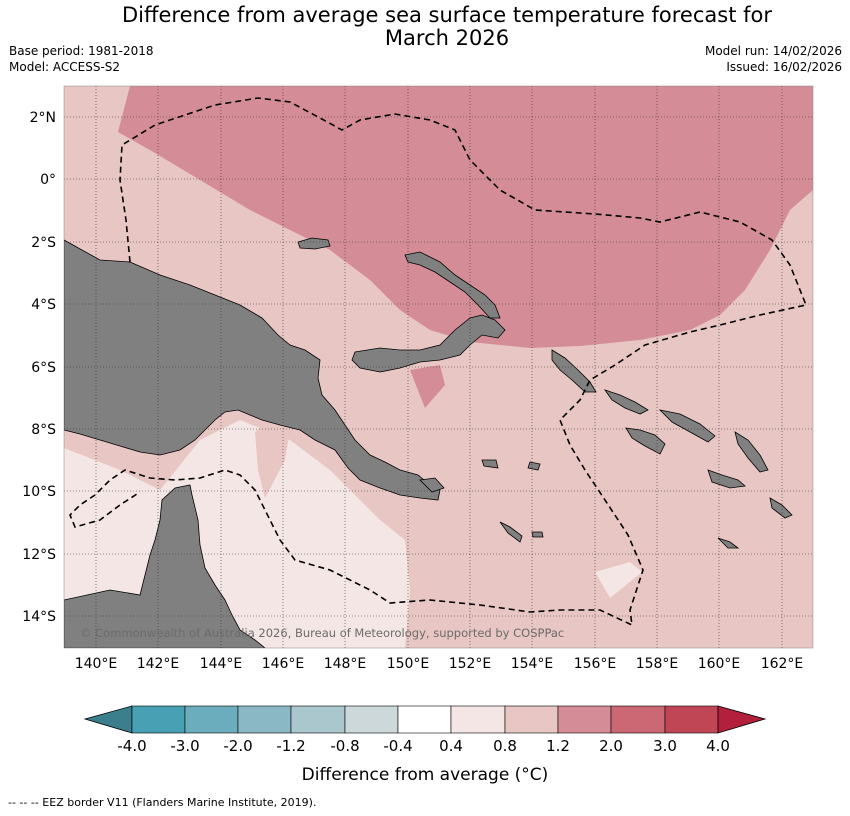  Describe the element at coordinates (773, 51) in the screenshot. I see `model-run-text: Model run: 14/02/2026` at that location.